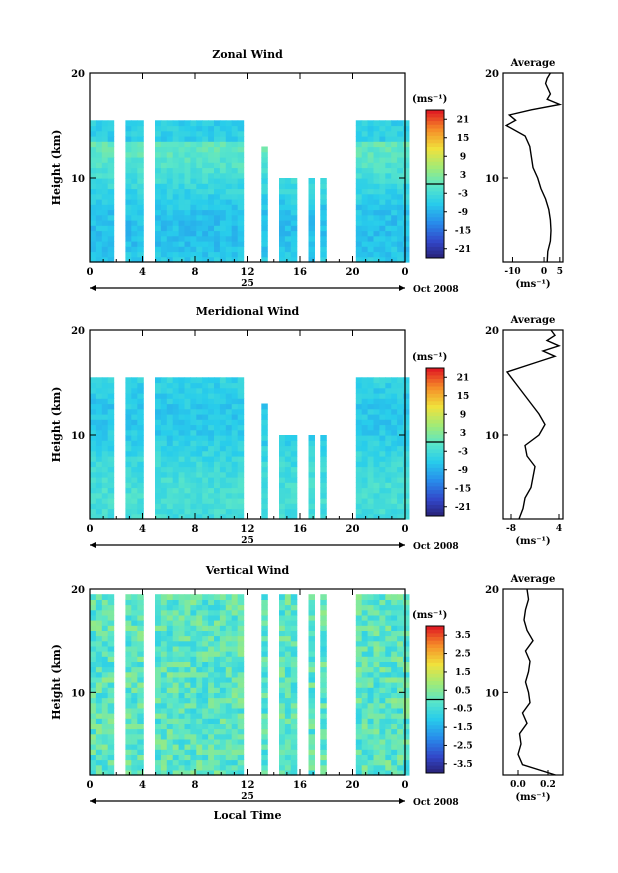  Describe the element at coordinates (533, 167) in the screenshot. I see `profile-line` at that location.